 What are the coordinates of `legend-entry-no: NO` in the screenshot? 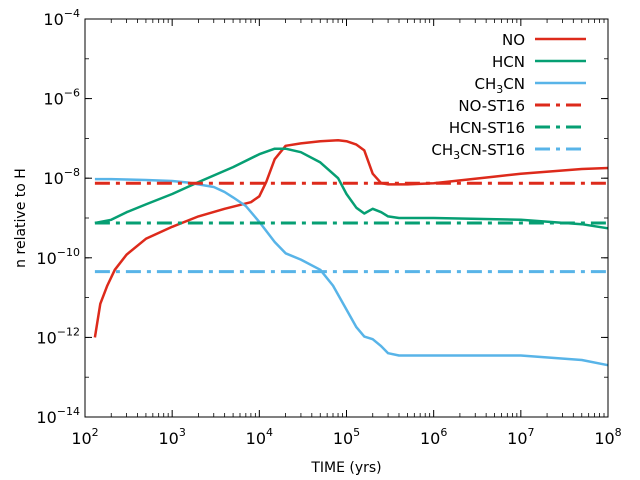 It's located at (544, 40).